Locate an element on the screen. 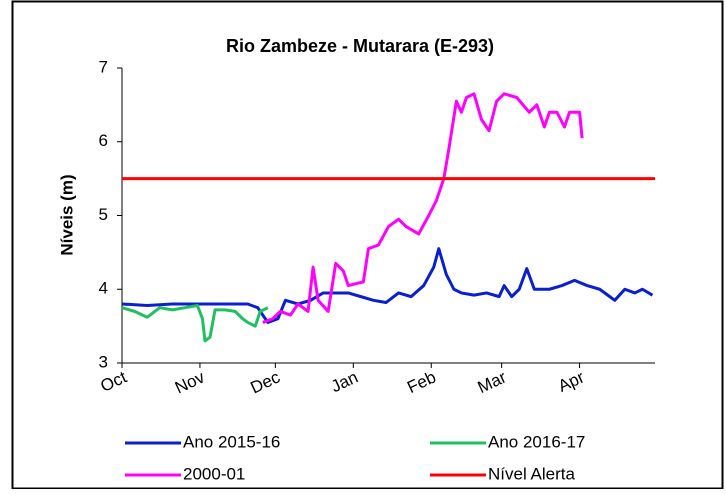 This screenshot has height=494, width=726. legend-label: Nível Alerta is located at coordinates (531, 473).